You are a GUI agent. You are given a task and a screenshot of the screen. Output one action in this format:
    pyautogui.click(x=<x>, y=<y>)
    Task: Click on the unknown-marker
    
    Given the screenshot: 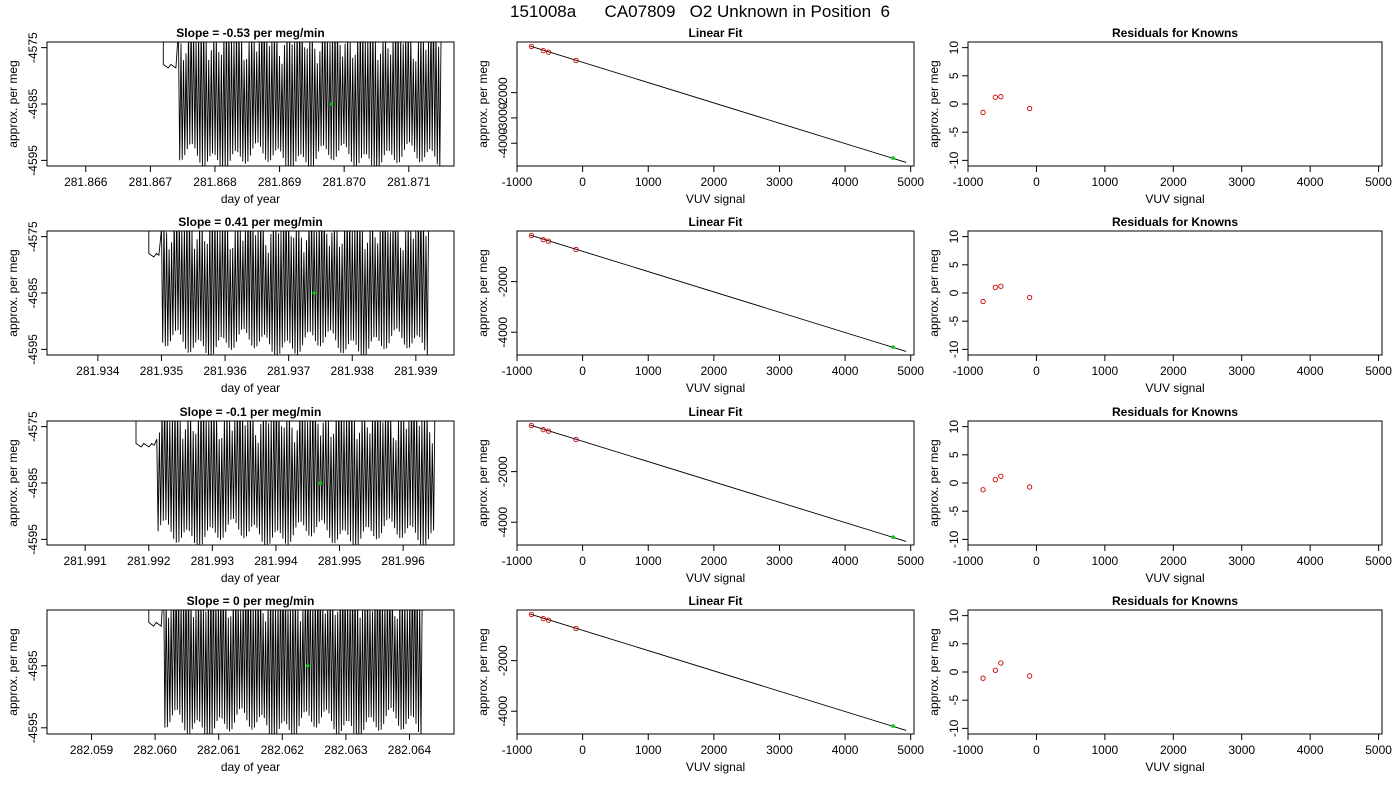 What is the action you would take?
    pyautogui.click(x=307, y=666)
    